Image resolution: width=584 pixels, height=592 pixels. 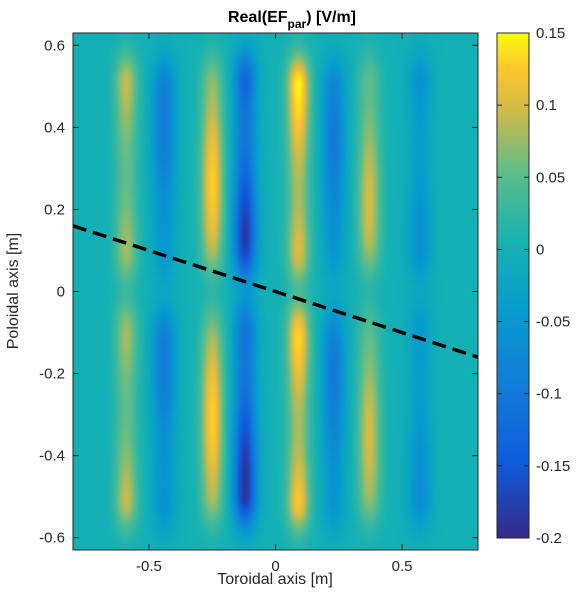 I want to click on y-tick-label: -0.4, so click(x=52, y=456).